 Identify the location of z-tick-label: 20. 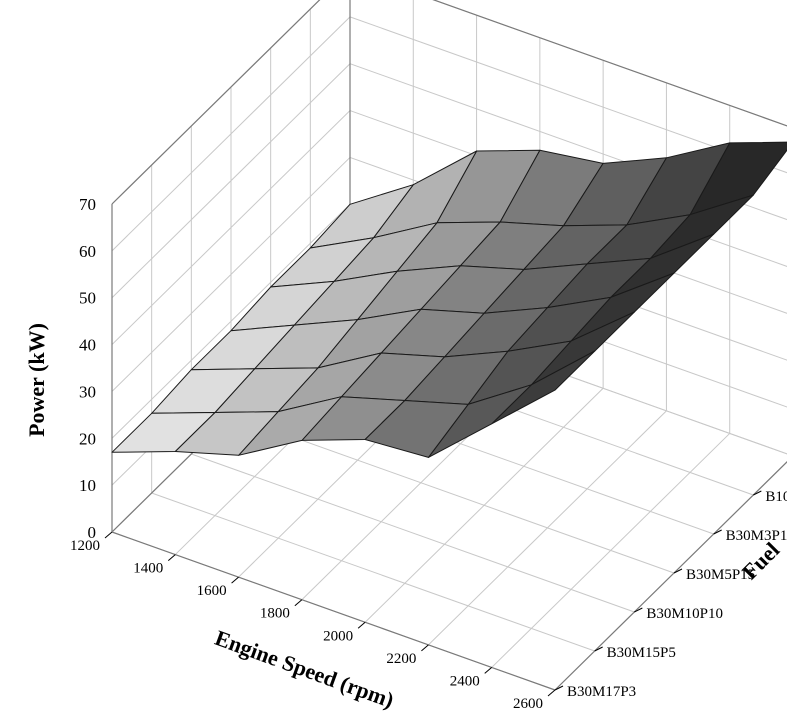
(87, 438).